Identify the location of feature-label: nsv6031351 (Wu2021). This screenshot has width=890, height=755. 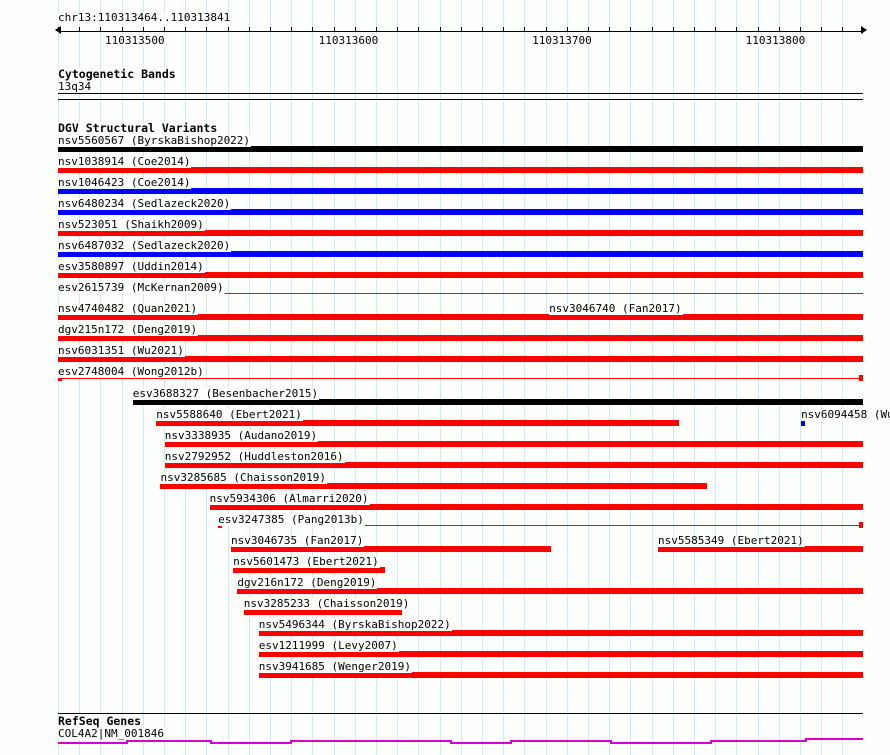
(121, 350).